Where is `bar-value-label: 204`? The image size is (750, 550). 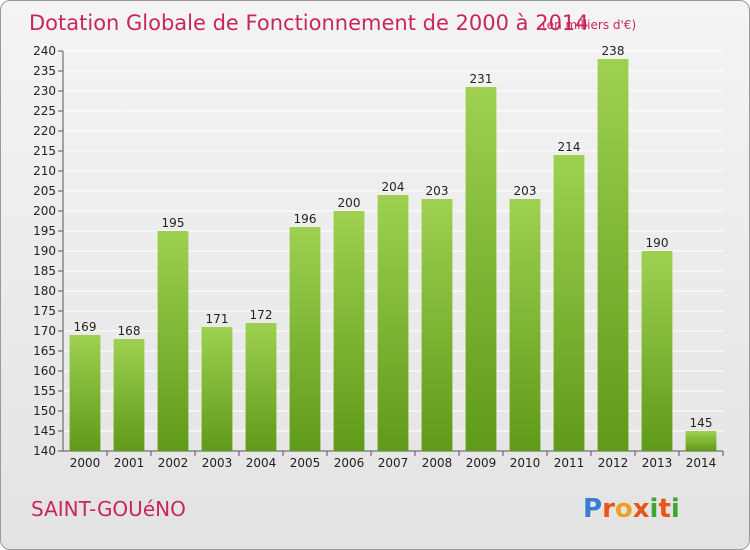
bar-value-label: 204 is located at coordinates (393, 187).